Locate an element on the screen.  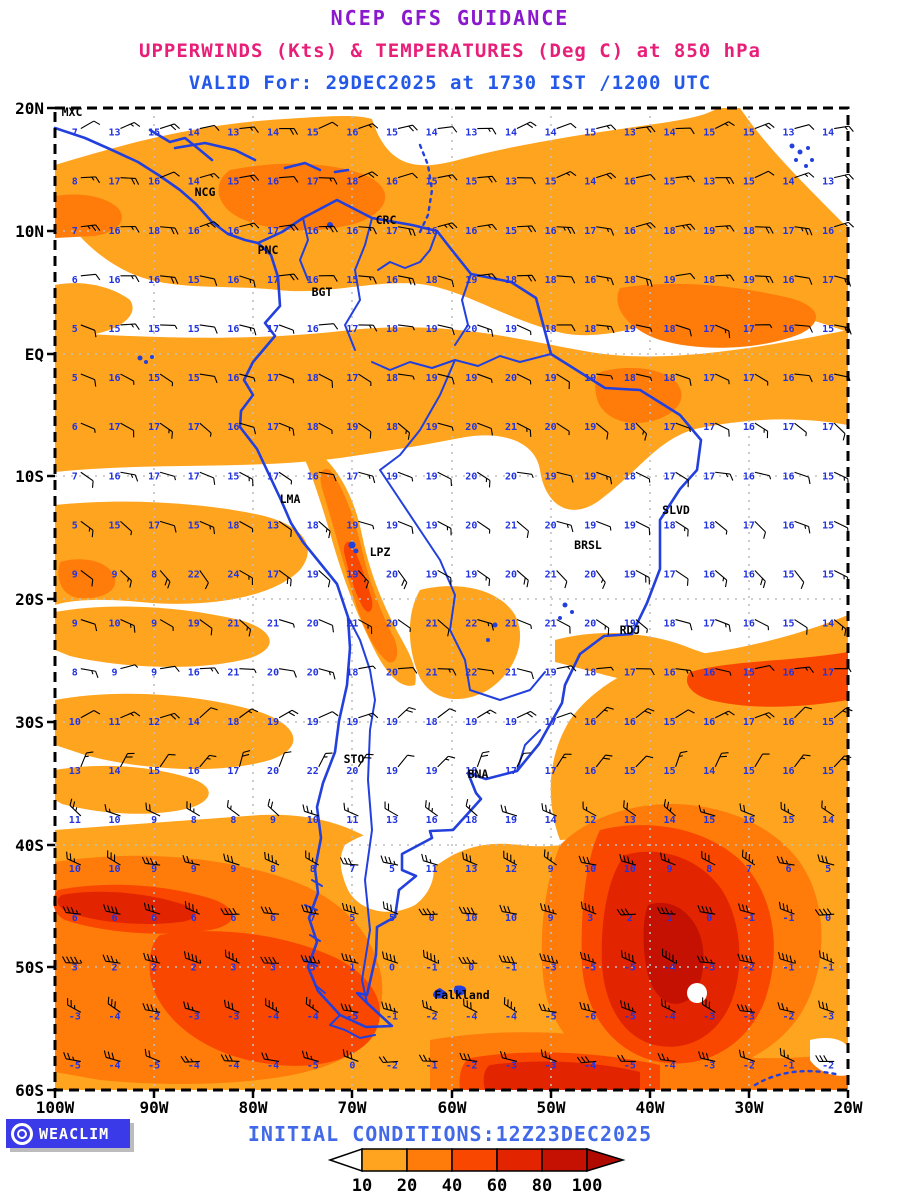
temp-value: 11 is located at coordinates (432, 869).